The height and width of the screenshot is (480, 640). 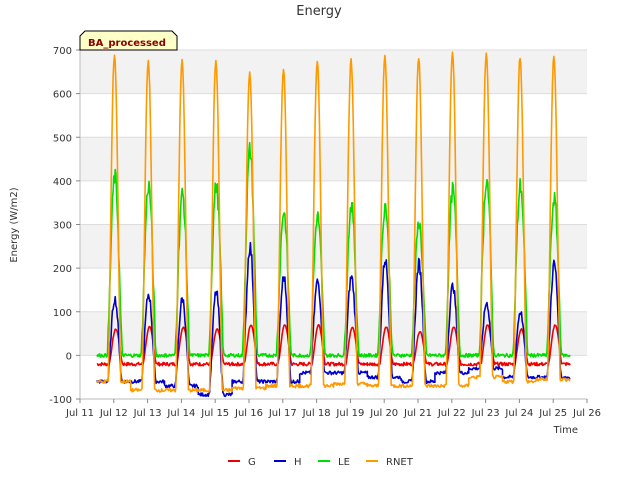 I want to click on y-tick-label: 100, so click(x=62, y=313).